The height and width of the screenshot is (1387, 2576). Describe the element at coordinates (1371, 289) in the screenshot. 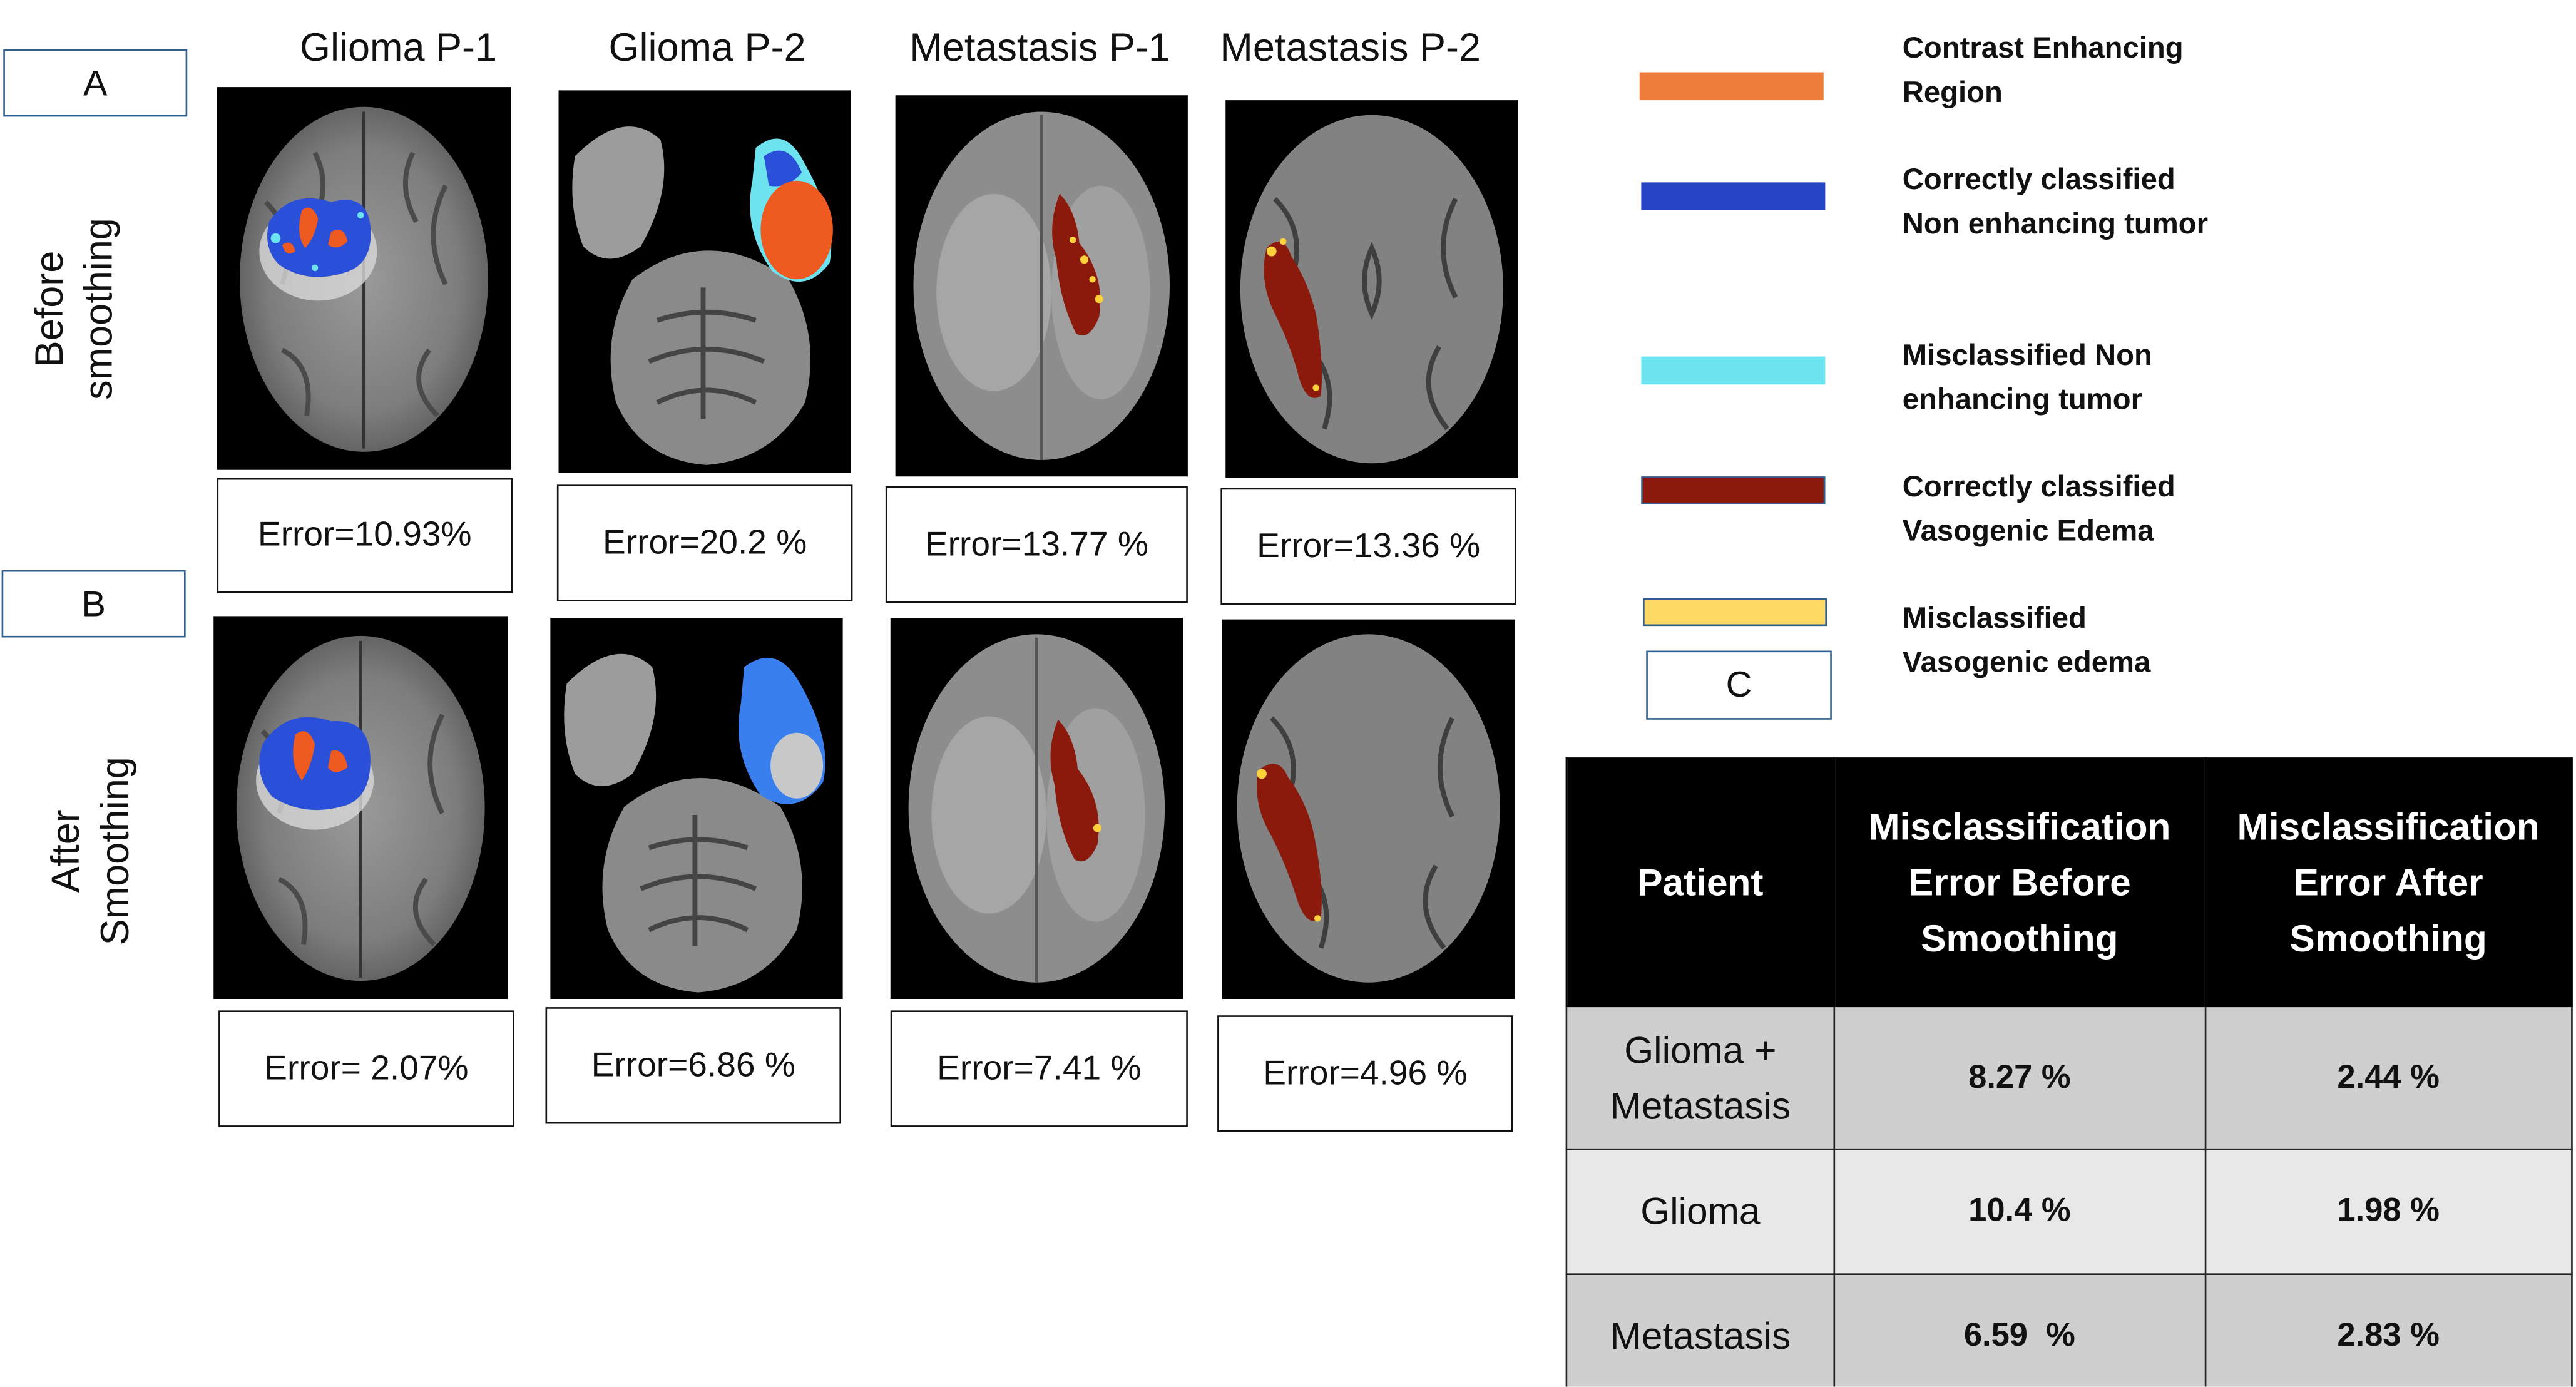

I see `mri-metastasis-p2-before` at that location.